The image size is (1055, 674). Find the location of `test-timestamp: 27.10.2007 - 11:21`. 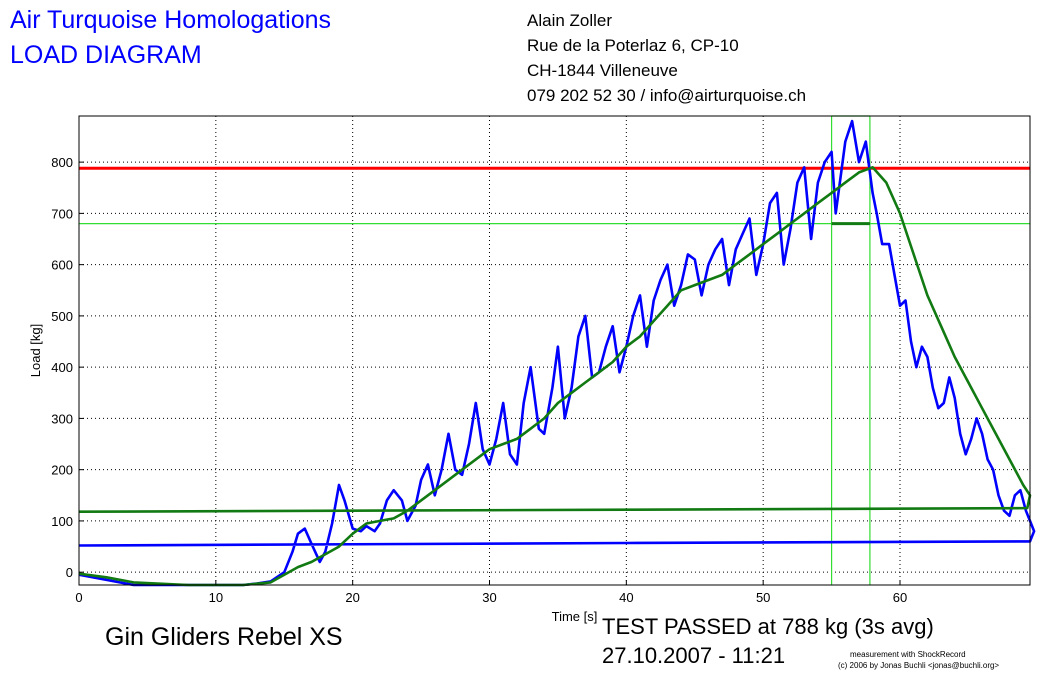

test-timestamp: 27.10.2007 - 11:21 is located at coordinates (694, 655).